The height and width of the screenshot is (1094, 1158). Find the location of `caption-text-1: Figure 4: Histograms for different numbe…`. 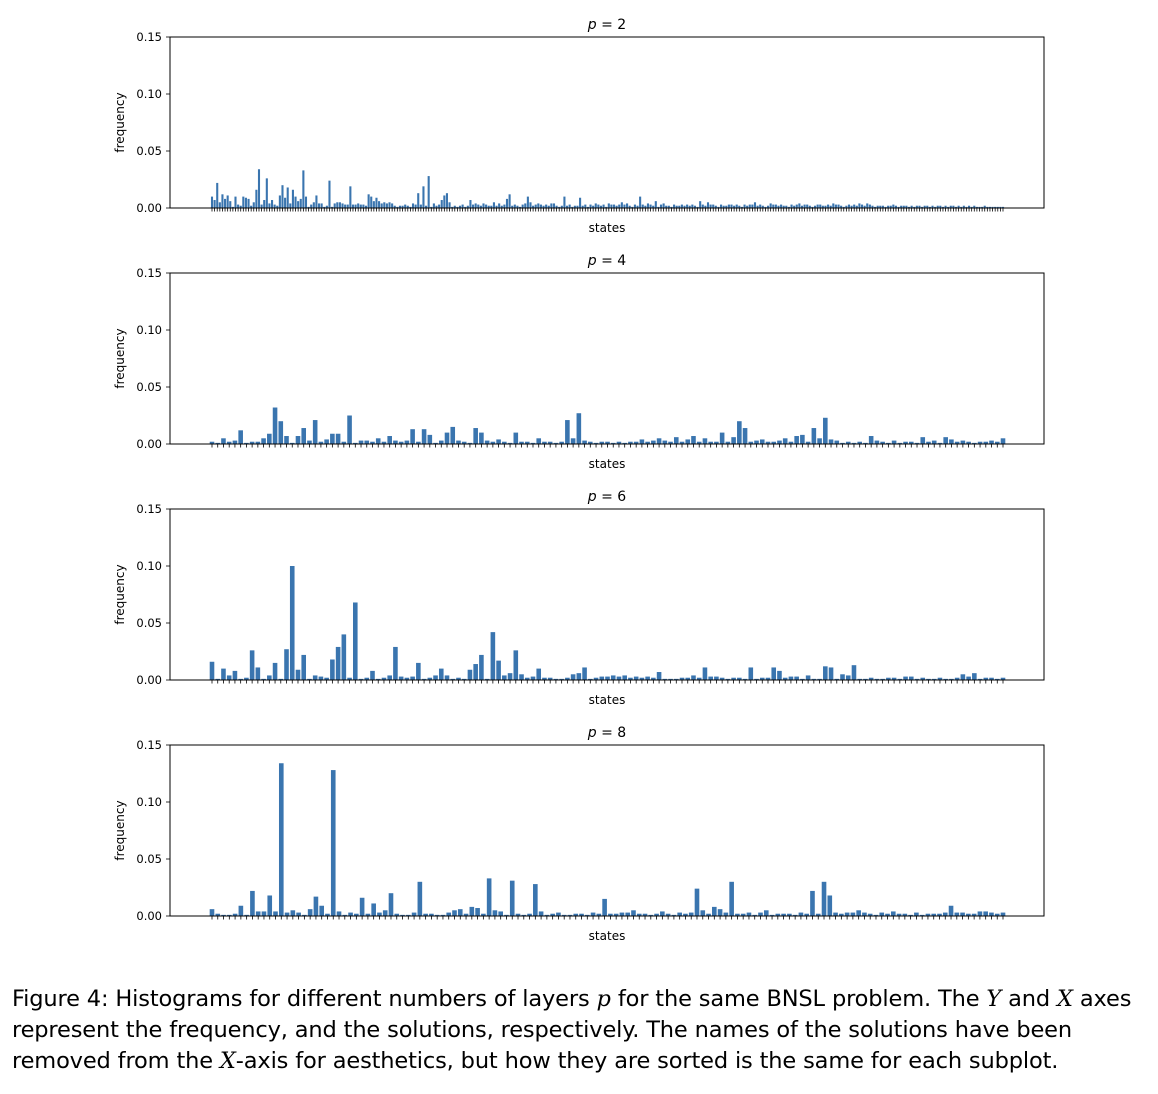

caption-text-1: Figure 4: Histograms for different numbe… is located at coordinates (304, 999).